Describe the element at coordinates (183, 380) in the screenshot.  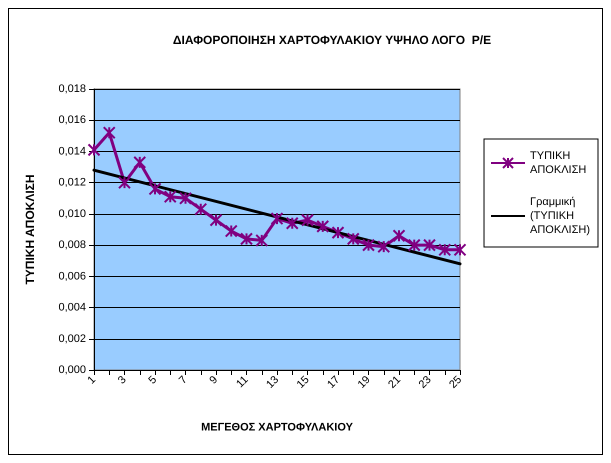
I see `x-tick-label: 7` at that location.